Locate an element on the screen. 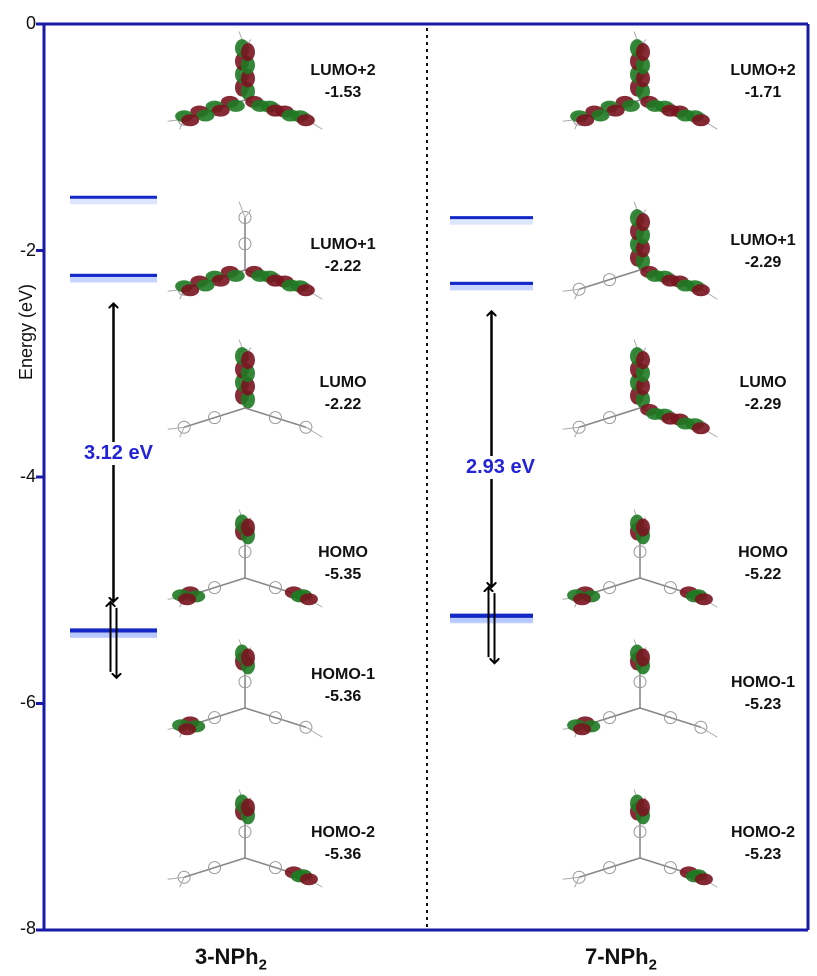 The width and height of the screenshot is (817, 976). orbital-label-homo2-left: HOMO-2 -5.36 is located at coordinates (343, 843).